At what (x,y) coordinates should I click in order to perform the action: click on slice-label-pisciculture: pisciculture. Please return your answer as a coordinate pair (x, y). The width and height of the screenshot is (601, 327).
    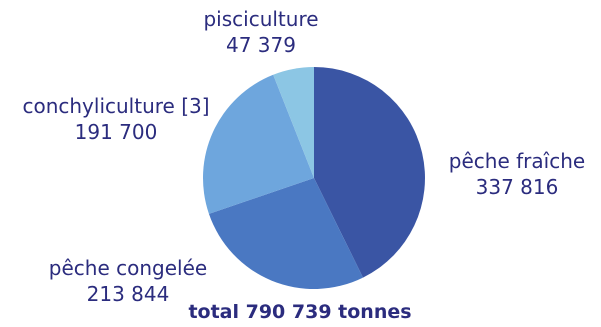
    Looking at the image, I should click on (261, 19).